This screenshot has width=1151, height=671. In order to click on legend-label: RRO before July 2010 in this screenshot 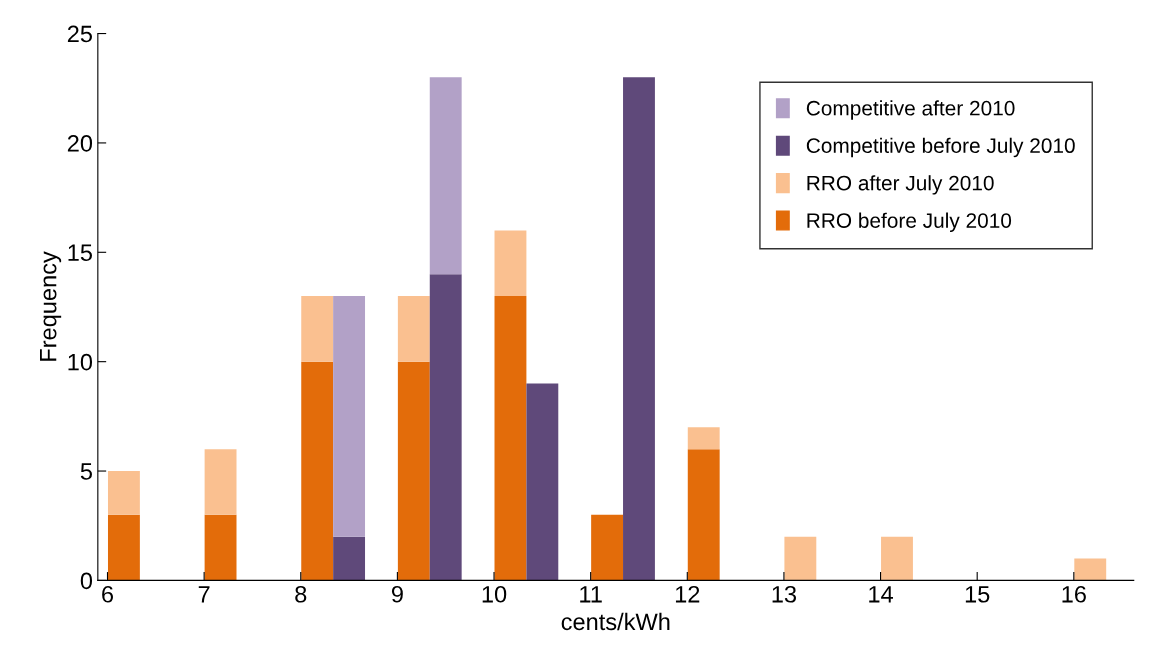, I will do `click(909, 222)`.